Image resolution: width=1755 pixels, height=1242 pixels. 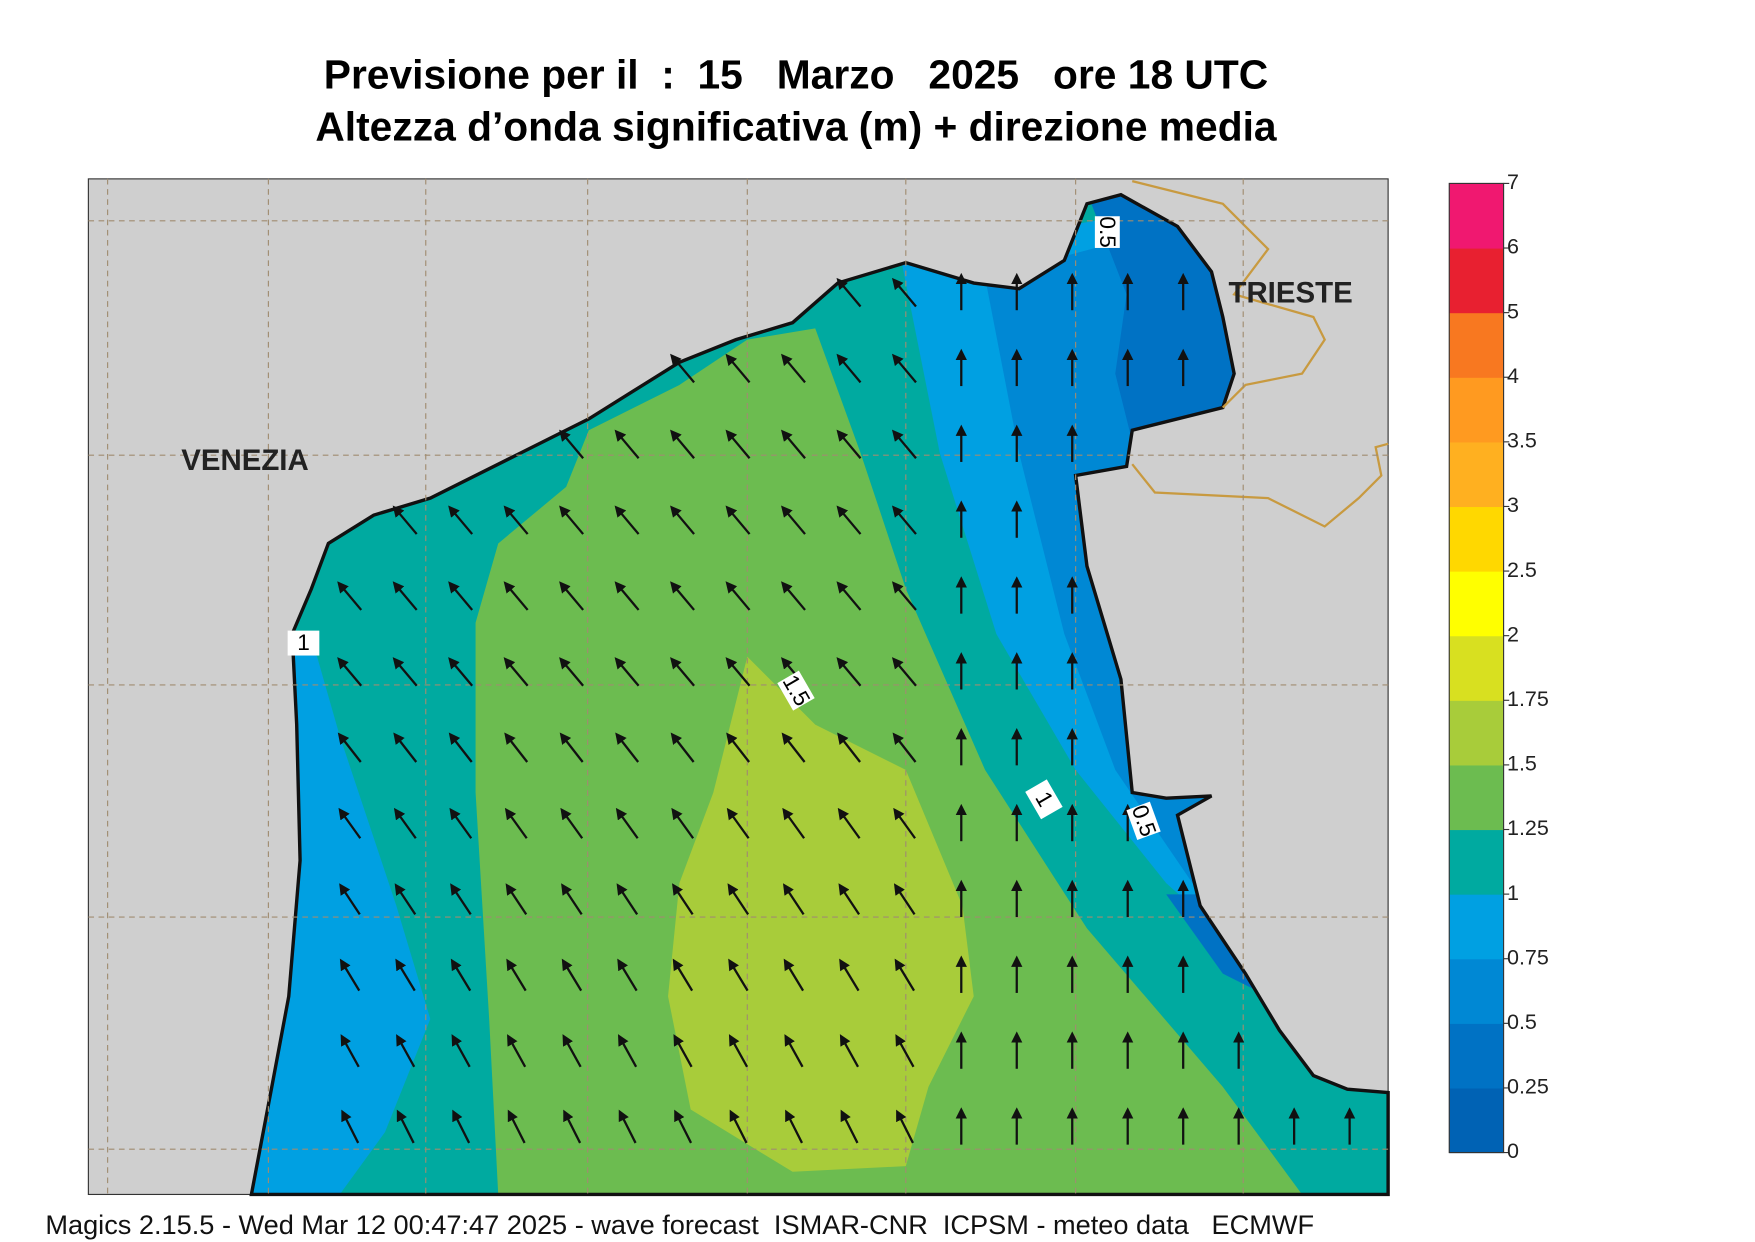 I want to click on city-label: VENEZIA, so click(x=245, y=460).